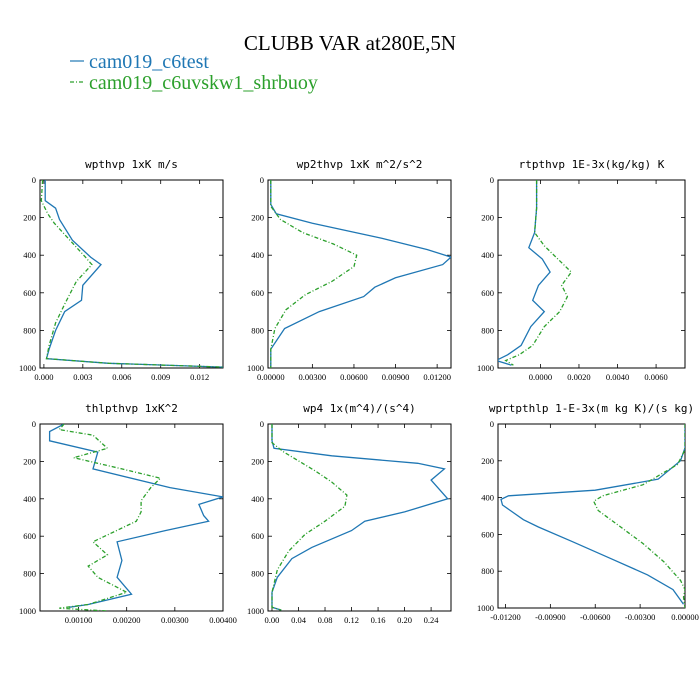  What do you see at coordinates (82, 377) in the screenshot?
I see `x-tick-label: 0.003` at bounding box center [82, 377].